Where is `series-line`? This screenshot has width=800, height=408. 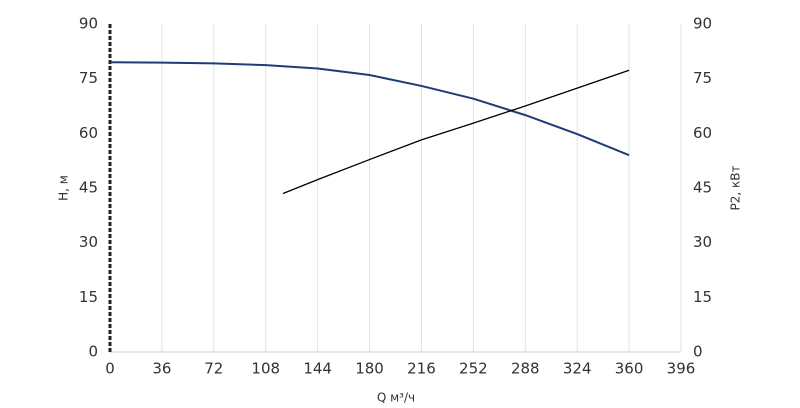
series-line is located at coordinates (456, 132).